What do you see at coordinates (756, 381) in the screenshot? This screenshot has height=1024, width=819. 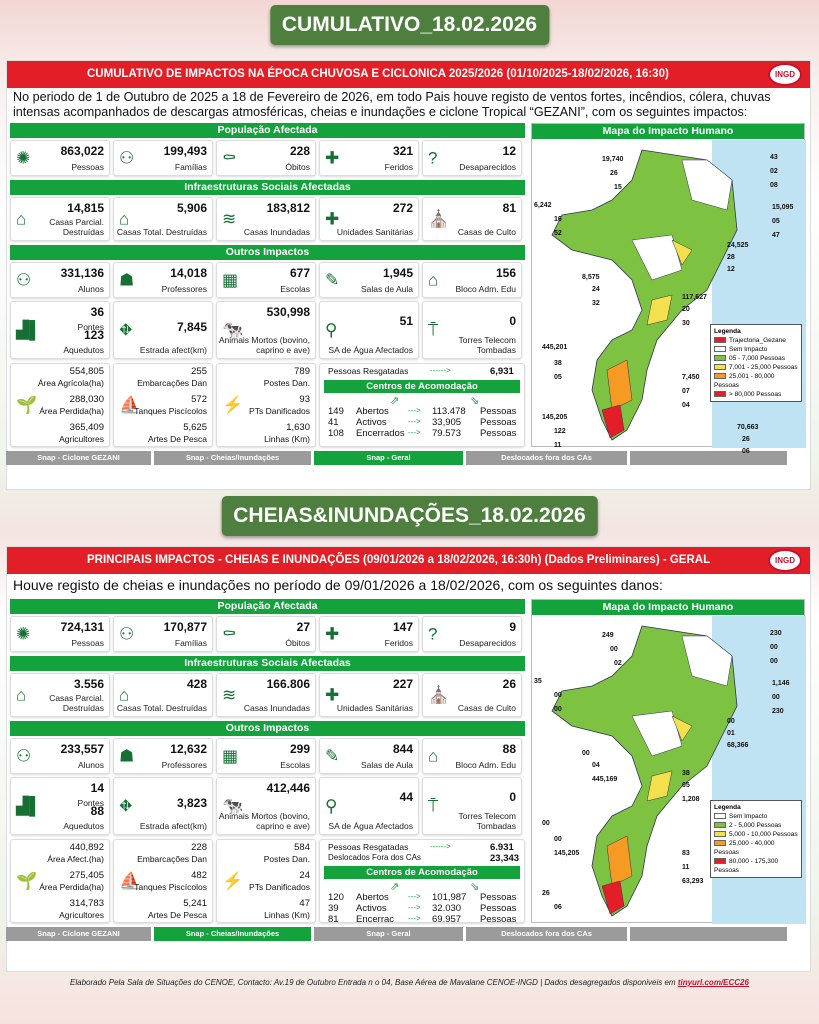 I see `legend-item: 25,001 - 80,000 Pessoas` at bounding box center [756, 381].